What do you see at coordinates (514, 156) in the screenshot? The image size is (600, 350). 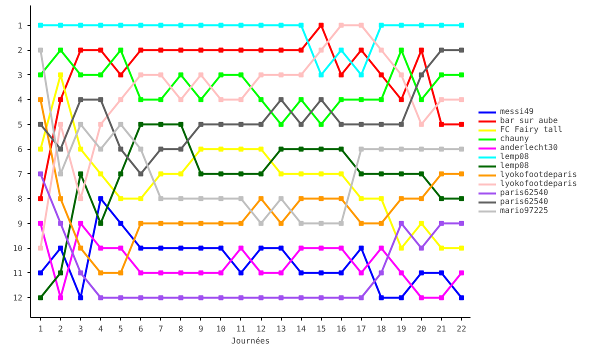 I see `legend-label: lemp08` at bounding box center [514, 156].